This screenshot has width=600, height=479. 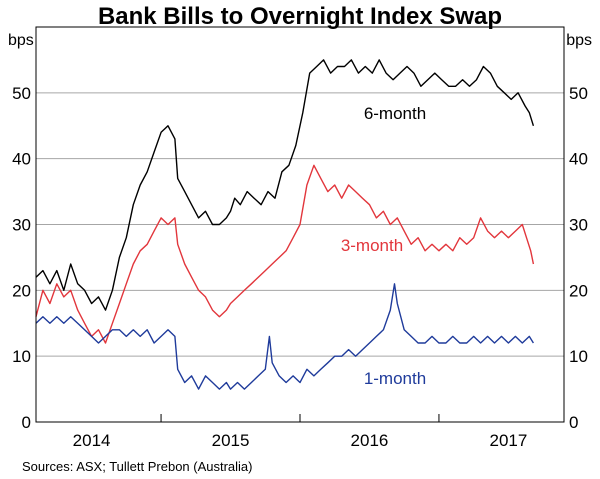 What do you see at coordinates (578, 225) in the screenshot?
I see `y-tick-label-right: 30` at bounding box center [578, 225].